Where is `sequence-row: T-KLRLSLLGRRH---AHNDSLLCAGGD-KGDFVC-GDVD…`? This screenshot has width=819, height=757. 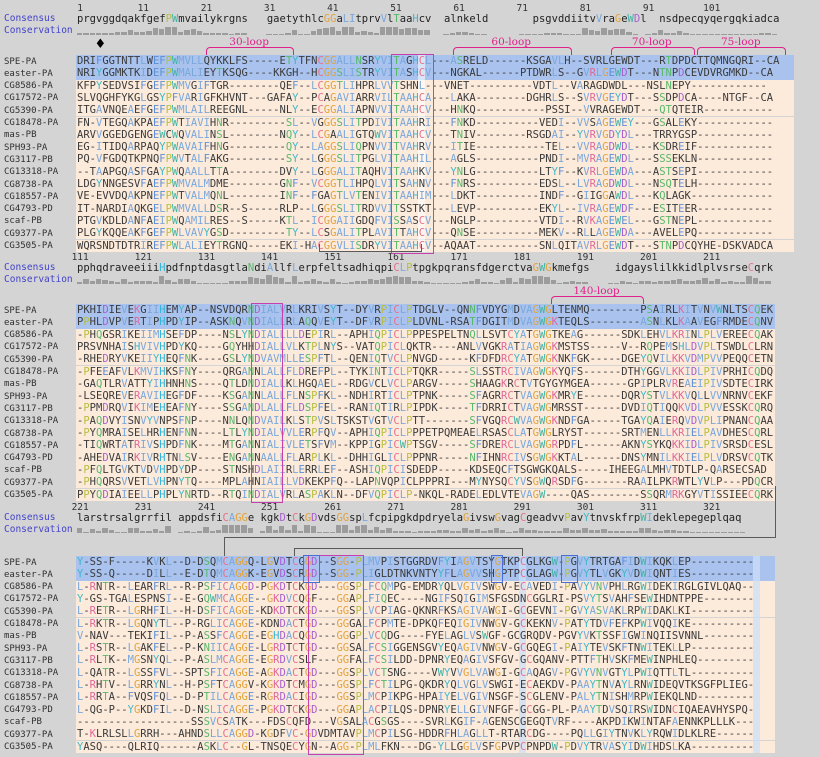 sequence-row: T-KLRLSLLGRRH---AHNDSLLCAGGD-KGDFVC-GDVD… is located at coordinates (416, 734).